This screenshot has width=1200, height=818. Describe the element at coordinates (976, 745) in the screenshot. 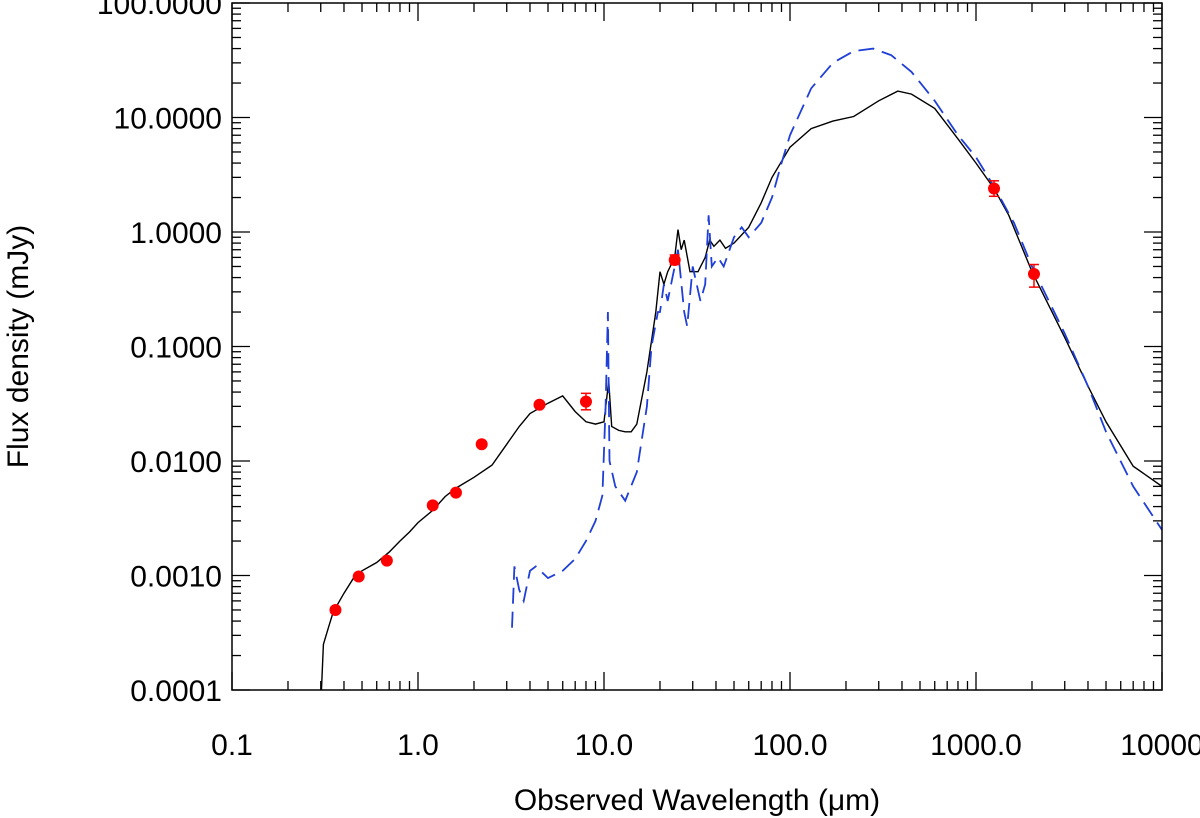

I see `x-tick-label: 1000.0` at that location.